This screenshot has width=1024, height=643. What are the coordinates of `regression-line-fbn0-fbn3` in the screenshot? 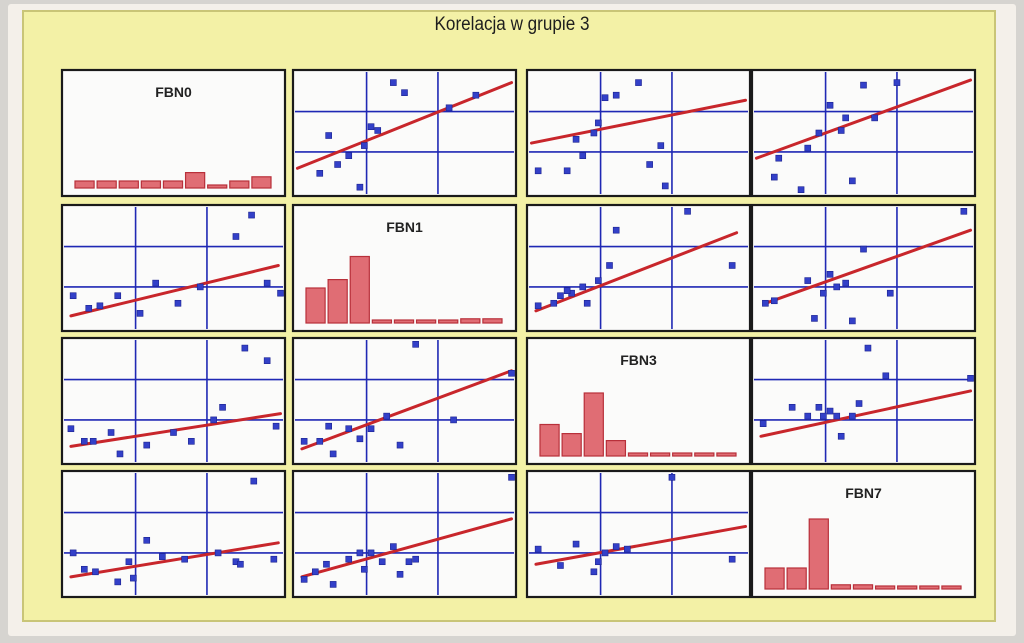 It's located at (638, 121).